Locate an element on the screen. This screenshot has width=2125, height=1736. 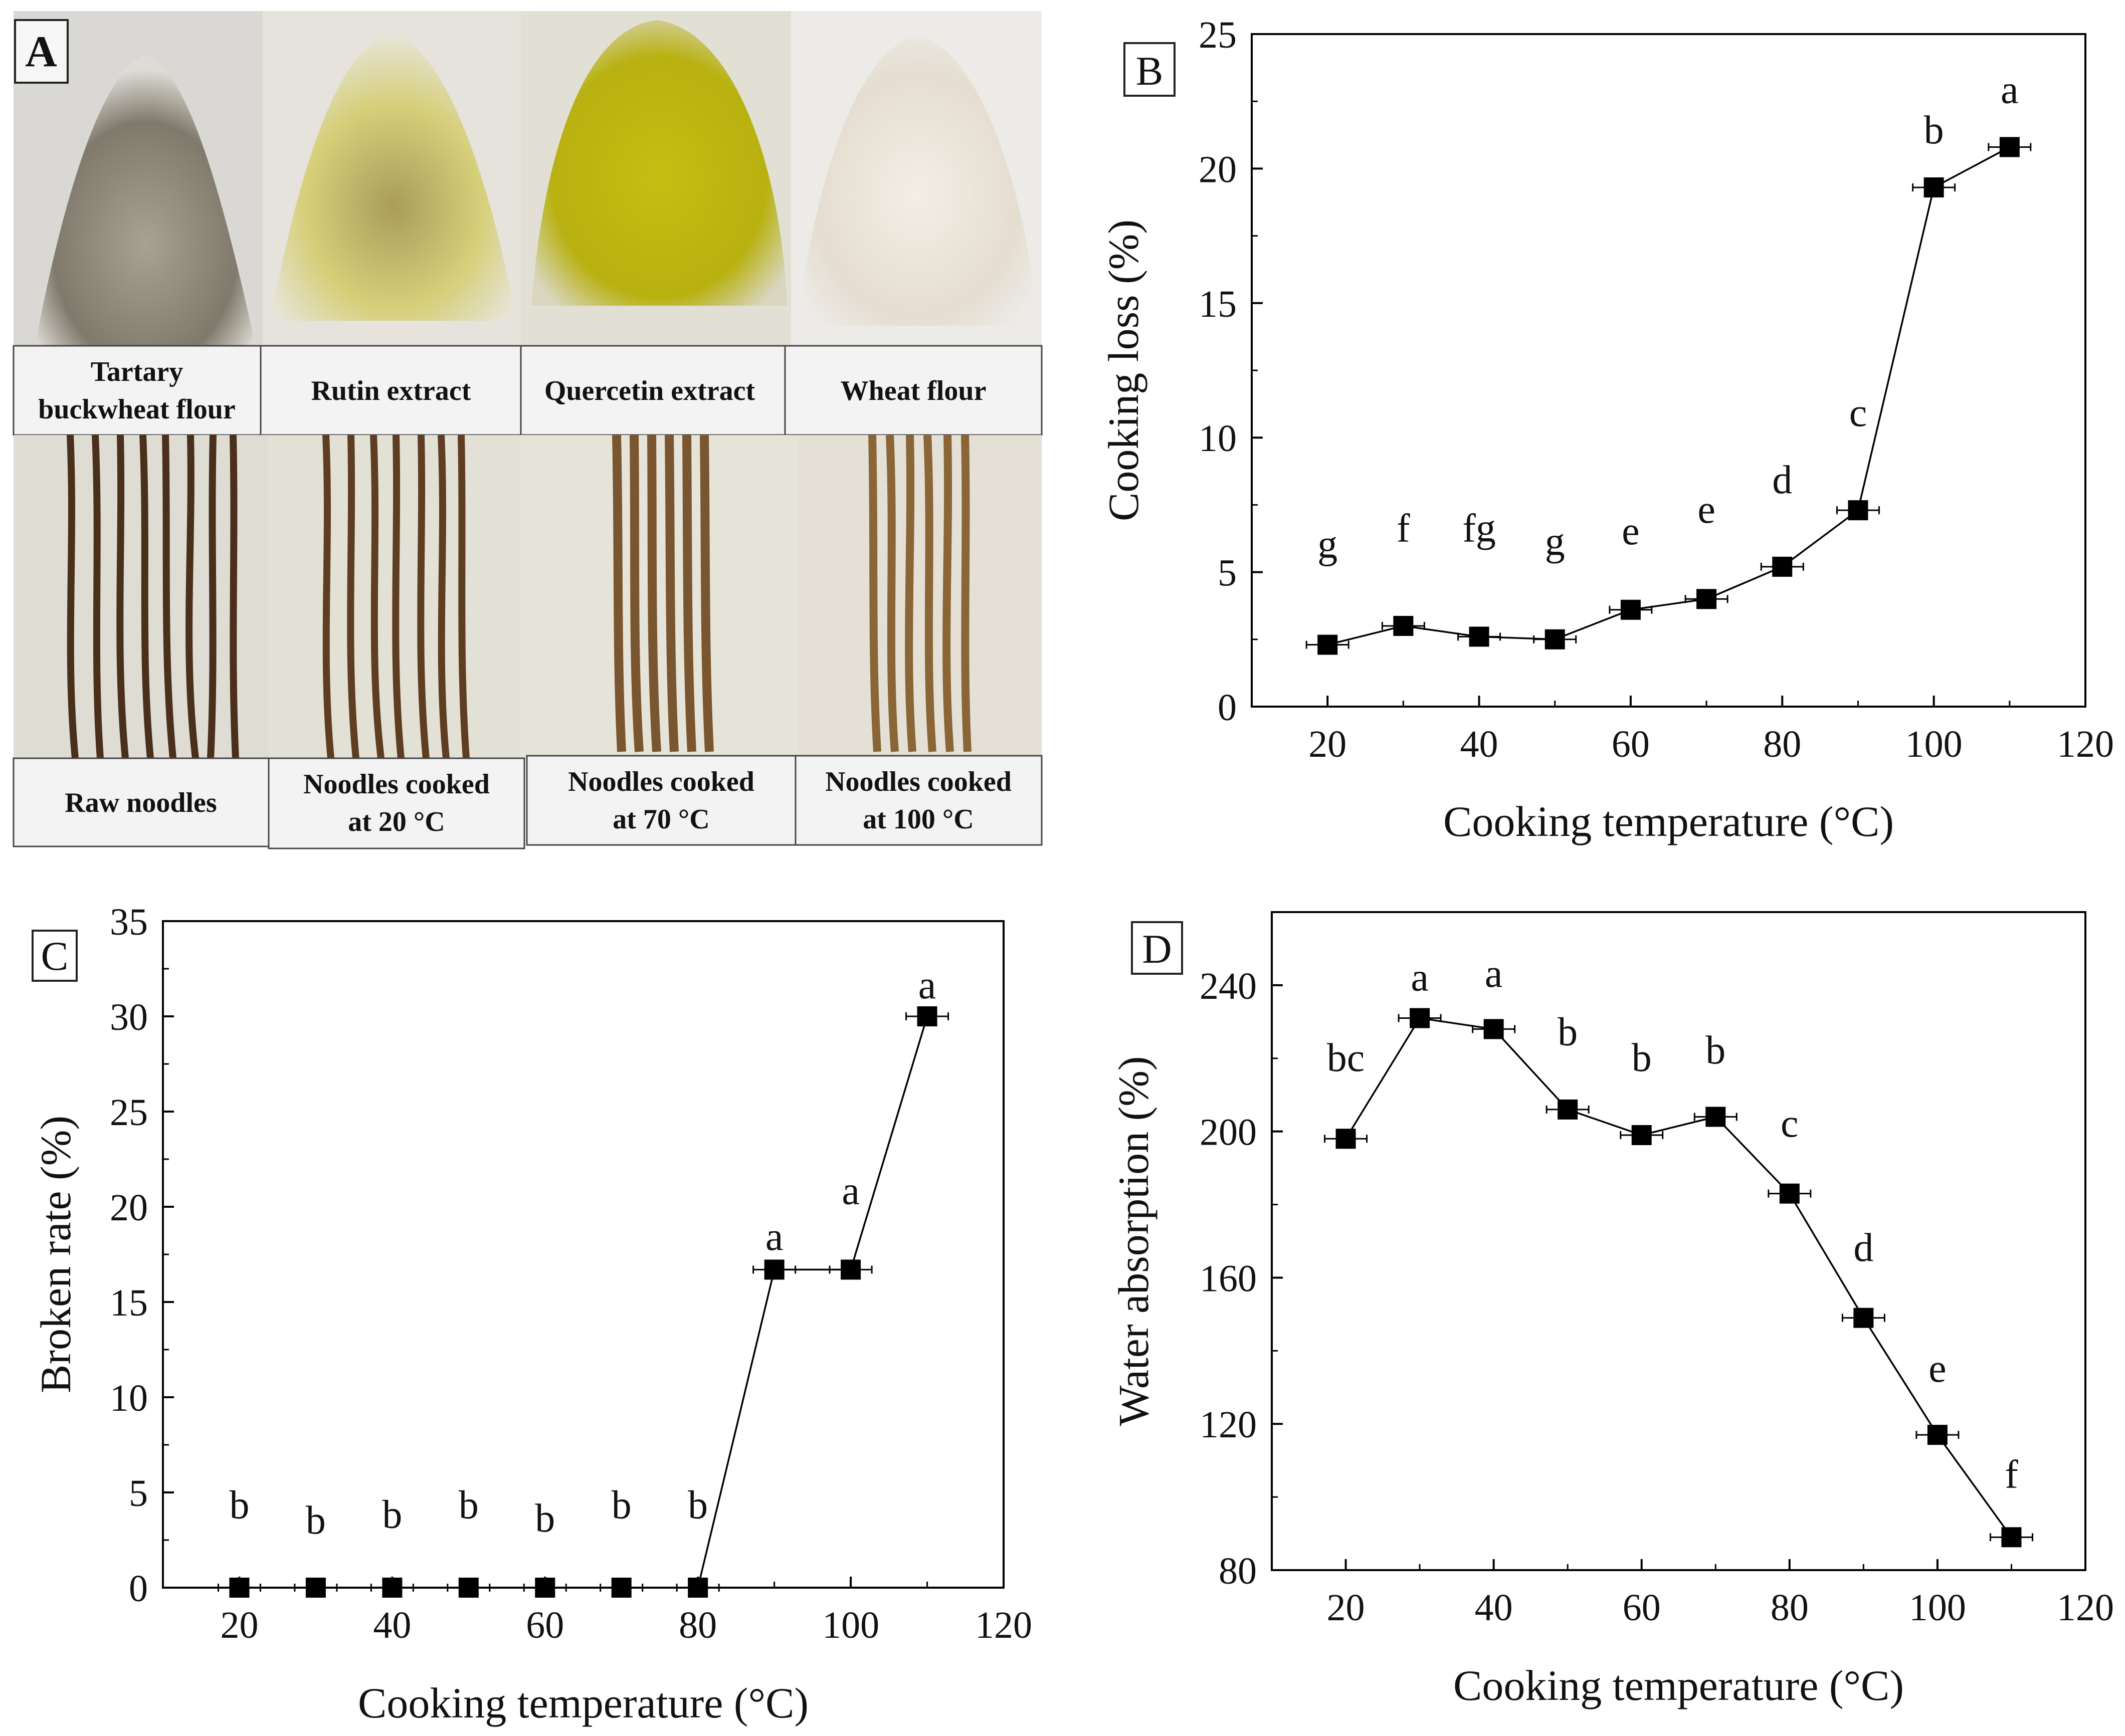
panel-label: C is located at coordinates (55, 956).